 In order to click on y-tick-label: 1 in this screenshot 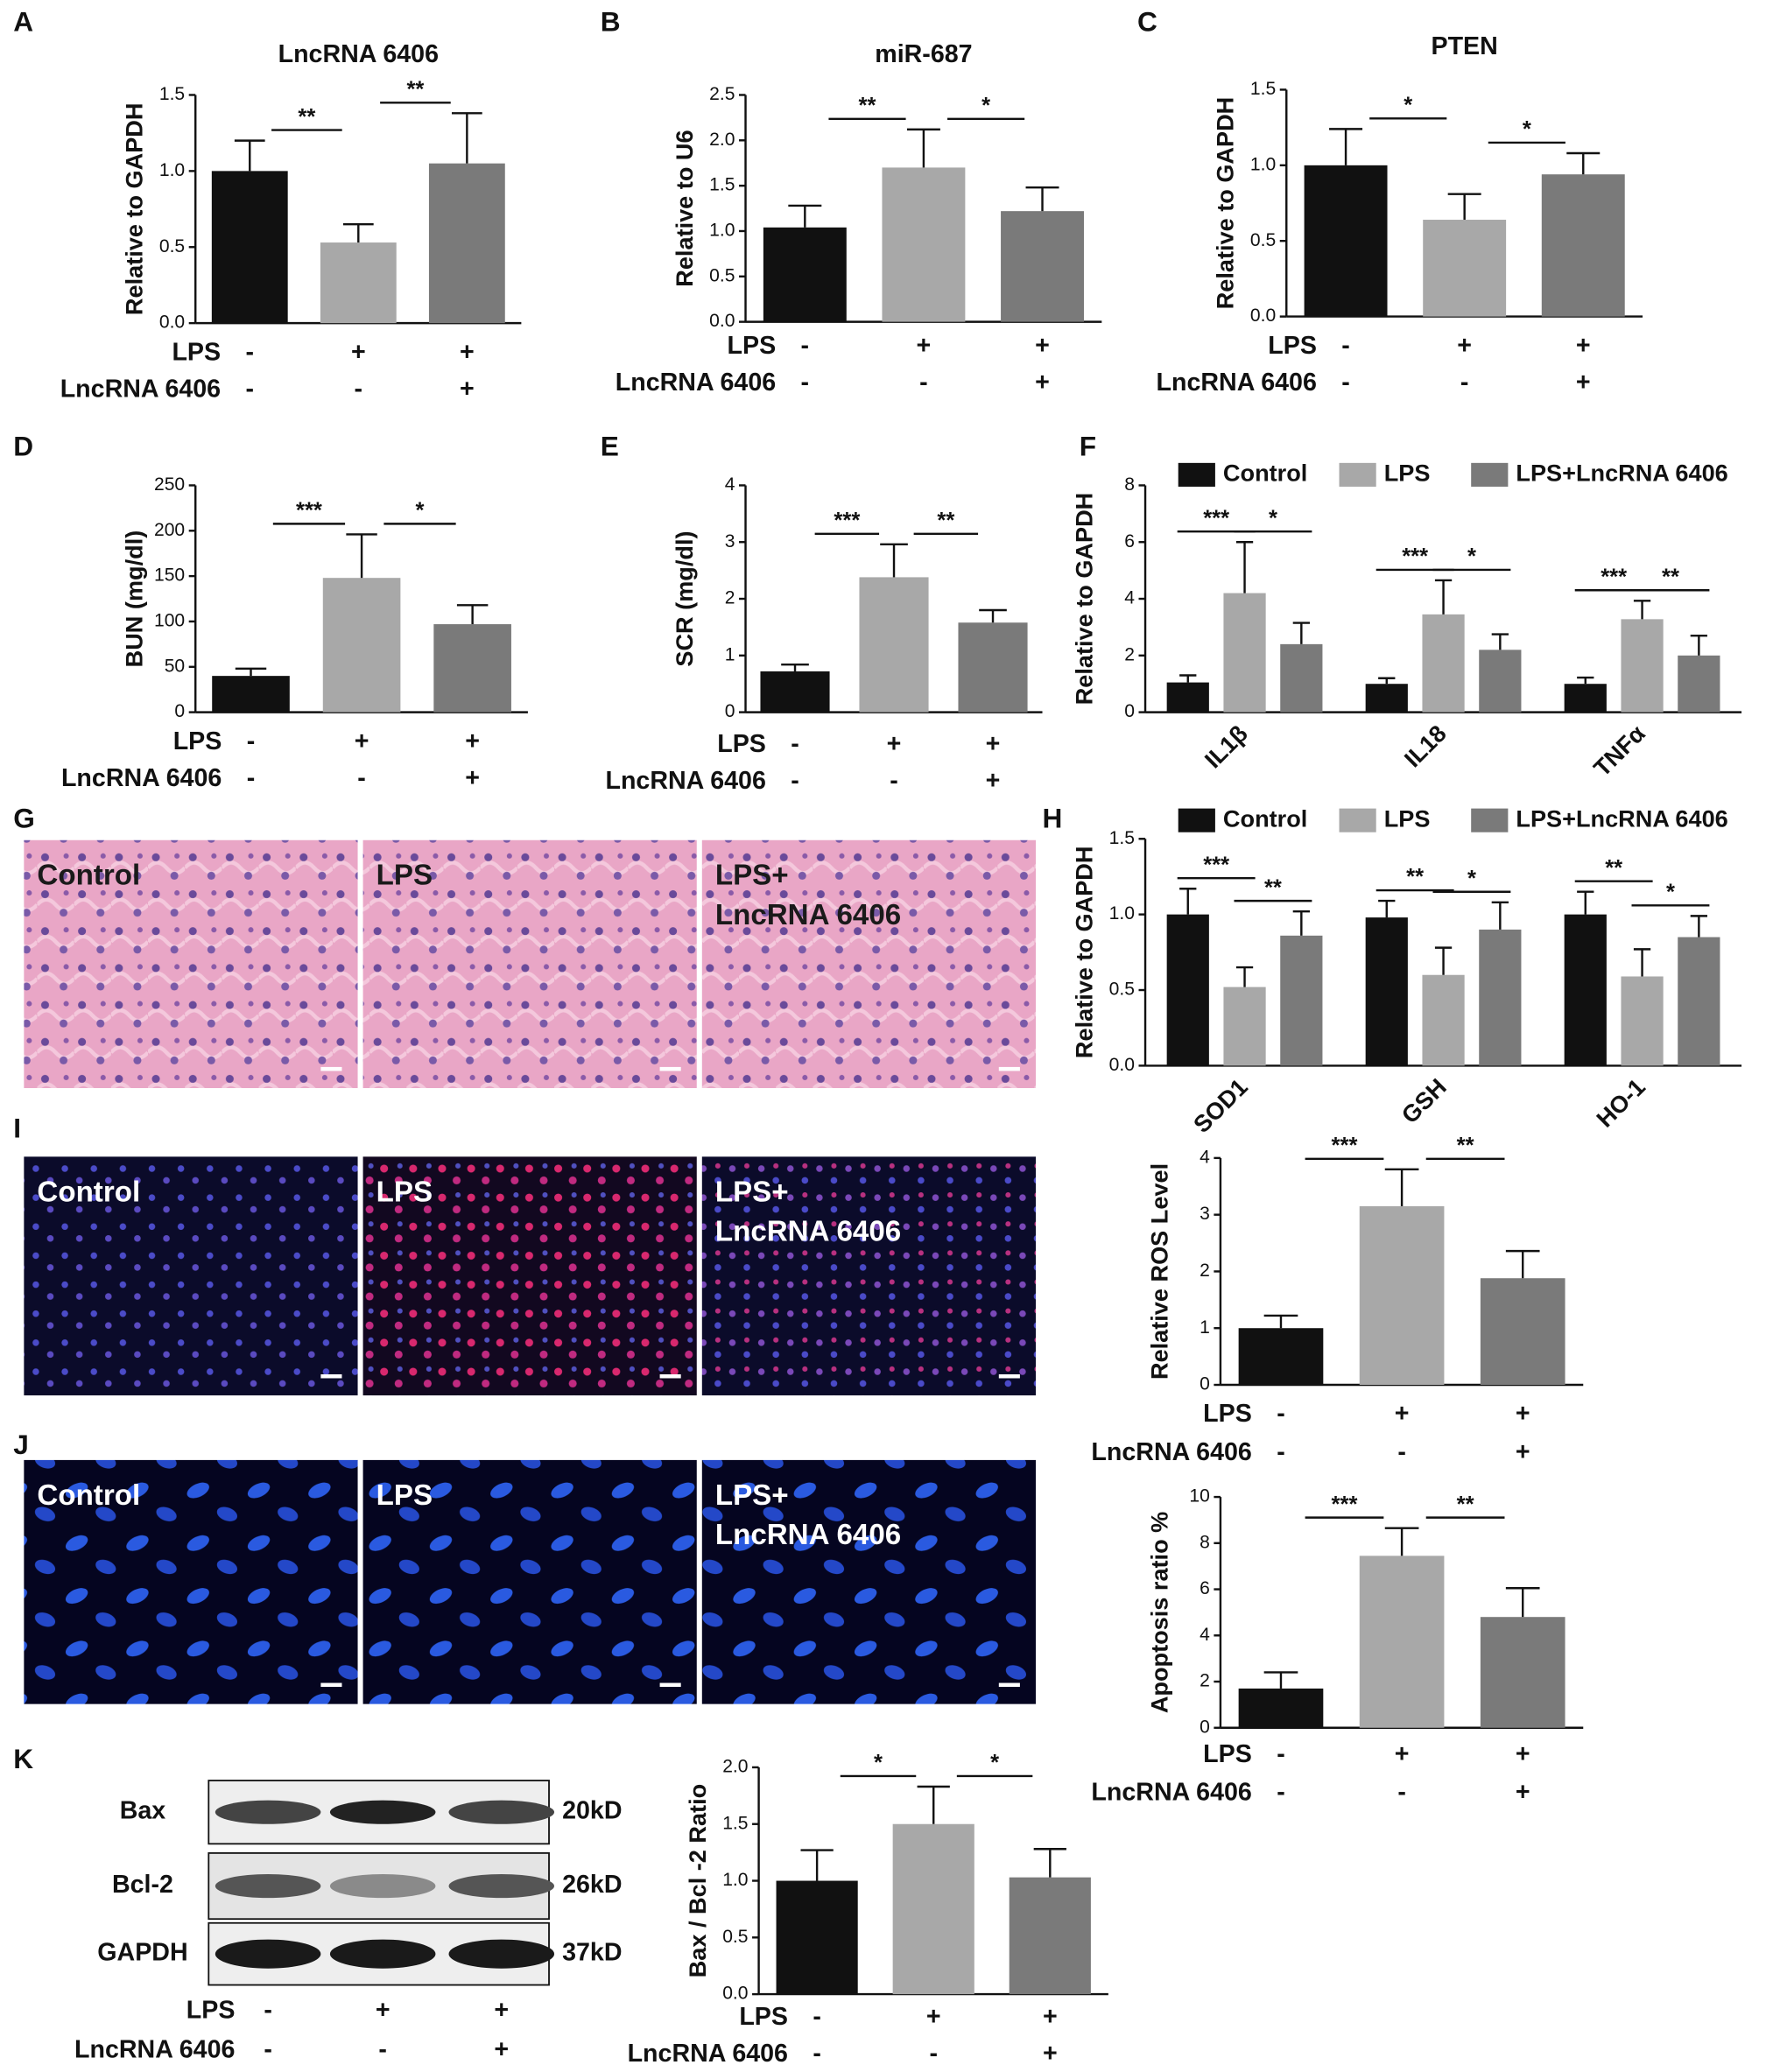, I will do `click(730, 654)`.